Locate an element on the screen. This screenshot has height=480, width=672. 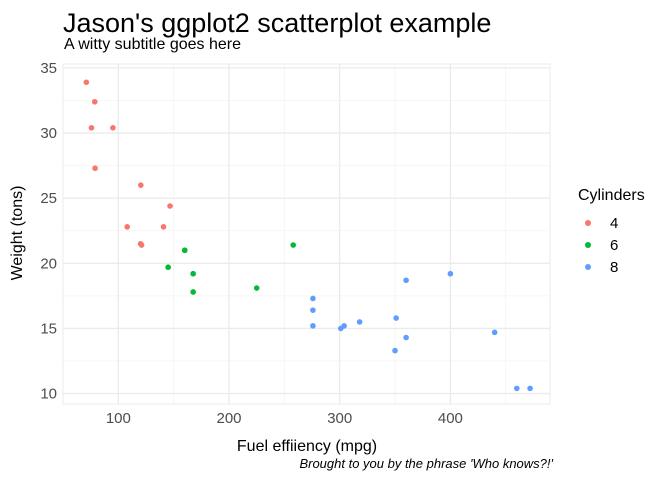
chart-subtitle: A witty subtitle goes here is located at coordinates (152, 44).